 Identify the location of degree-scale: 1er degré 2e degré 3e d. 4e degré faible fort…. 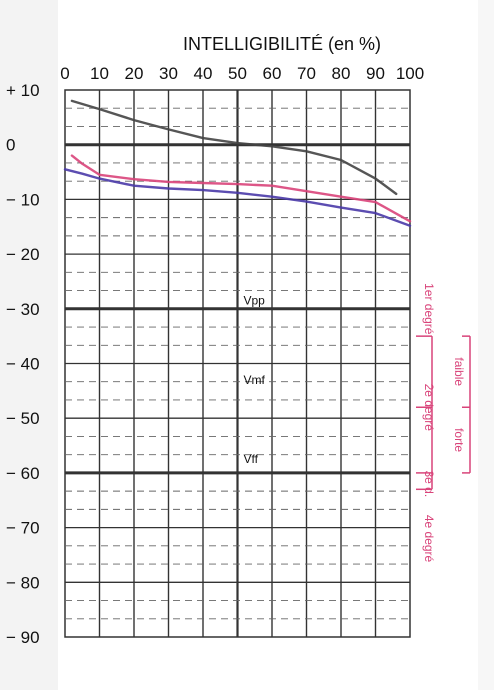
(443, 423).